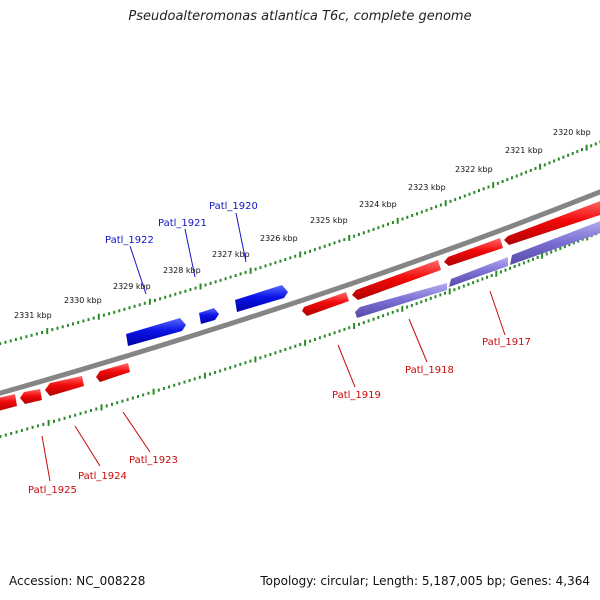 This screenshot has width=600, height=600. I want to click on gene-label-patl-1919: Patl_1919, so click(356, 395).